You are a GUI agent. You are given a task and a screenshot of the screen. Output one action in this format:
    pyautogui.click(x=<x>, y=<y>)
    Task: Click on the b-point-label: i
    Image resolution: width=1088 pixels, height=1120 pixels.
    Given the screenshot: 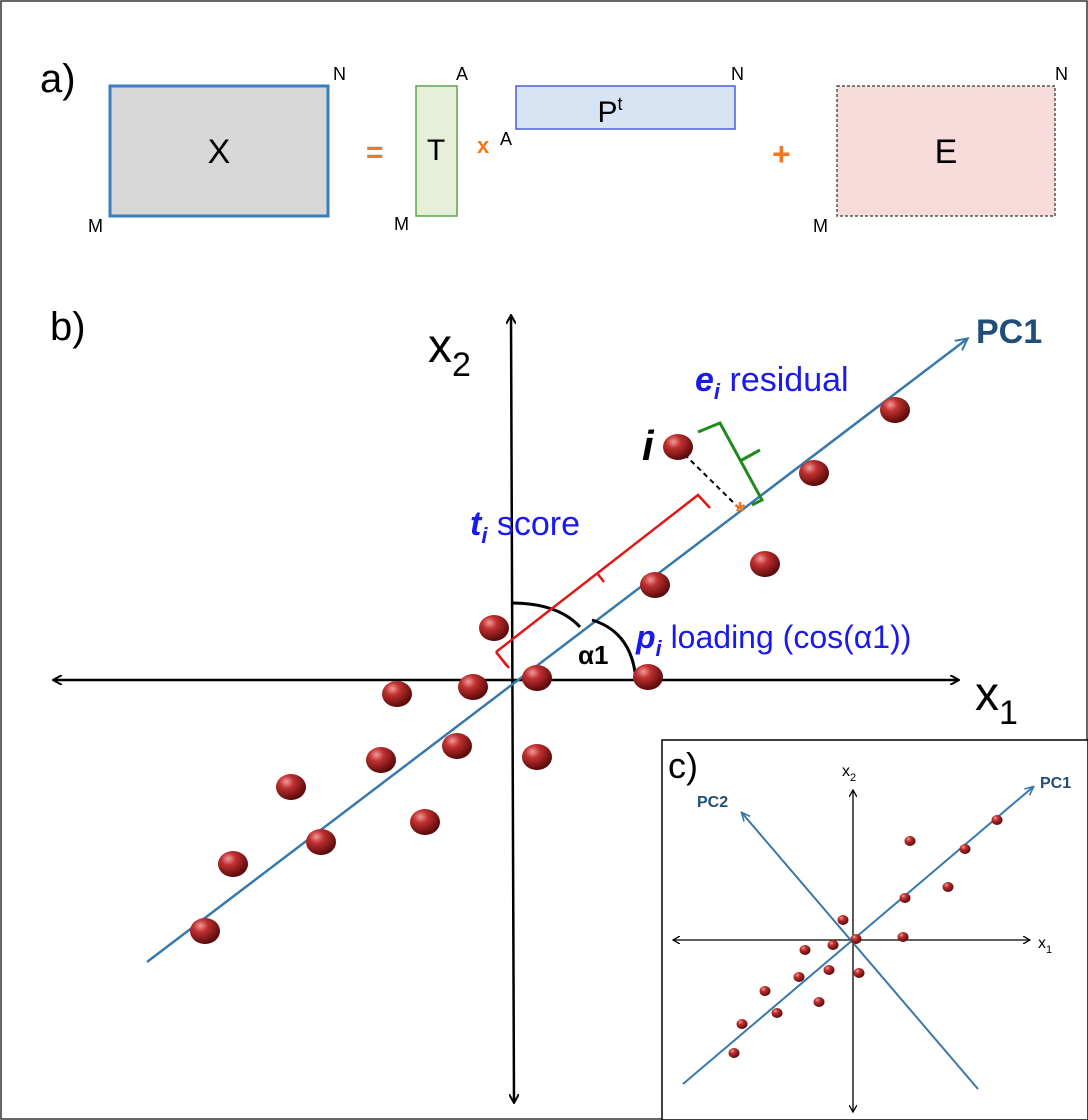 What is the action you would take?
    pyautogui.click(x=648, y=445)
    